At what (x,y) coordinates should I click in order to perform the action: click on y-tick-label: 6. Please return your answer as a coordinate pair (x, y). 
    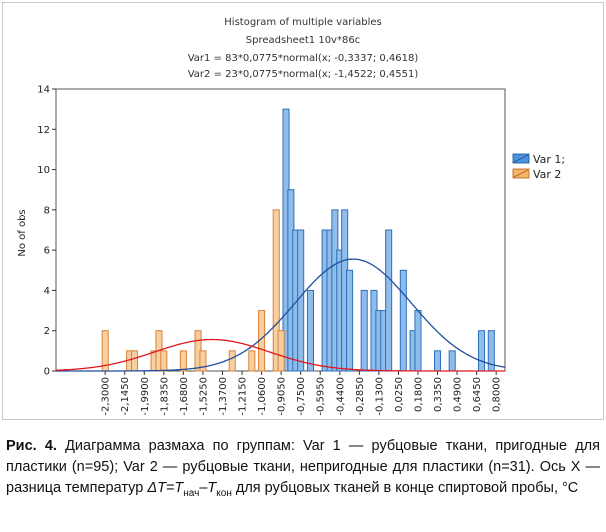
    Looking at the image, I should click on (47, 251).